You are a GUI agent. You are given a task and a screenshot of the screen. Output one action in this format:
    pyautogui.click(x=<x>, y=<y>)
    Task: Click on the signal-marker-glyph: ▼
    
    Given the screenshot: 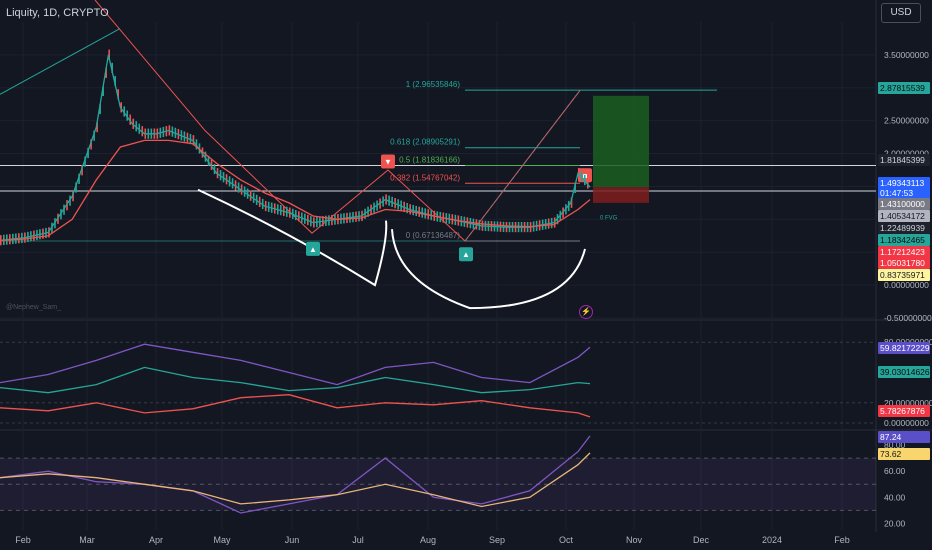 What is the action you would take?
    pyautogui.click(x=388, y=161)
    